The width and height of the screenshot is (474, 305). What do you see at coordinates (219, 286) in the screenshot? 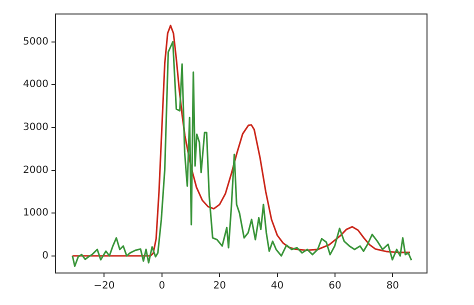
I see `x-tick-label: 20` at bounding box center [219, 286].